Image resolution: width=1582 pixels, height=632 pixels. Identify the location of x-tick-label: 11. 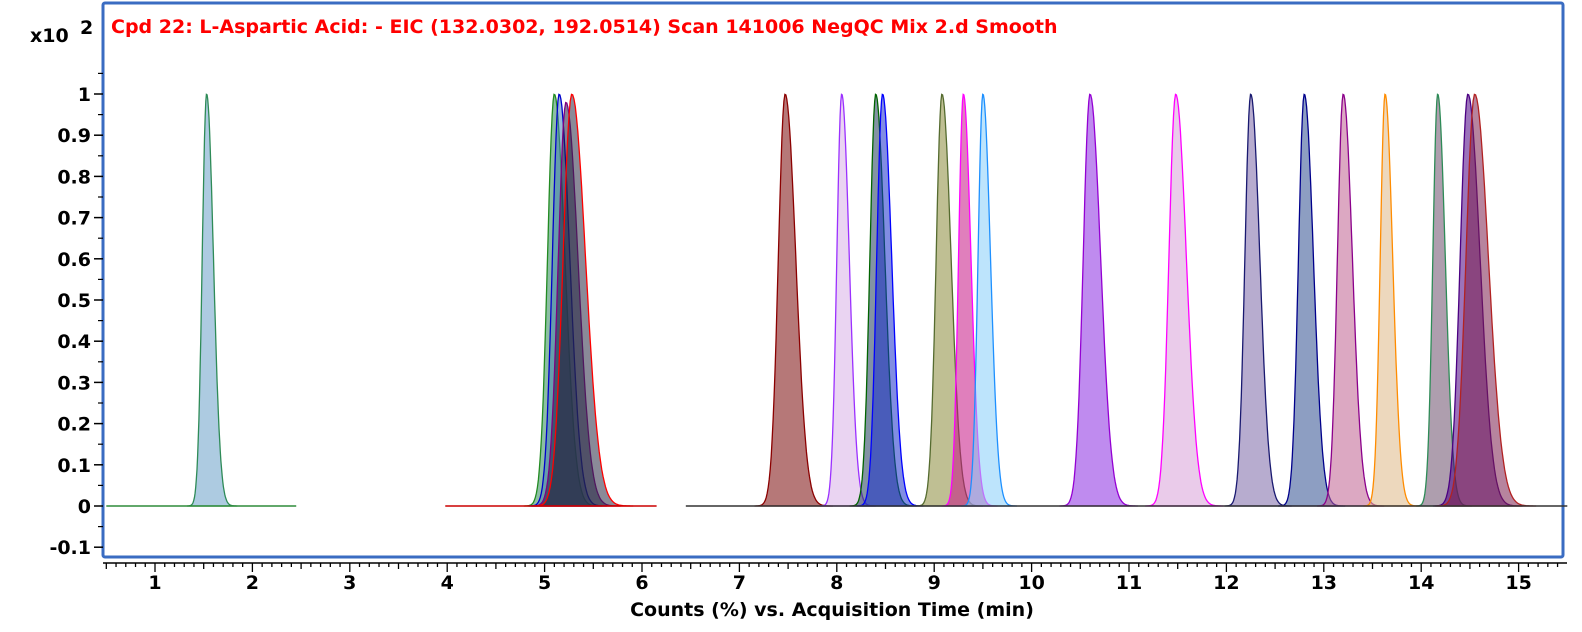
(1129, 583).